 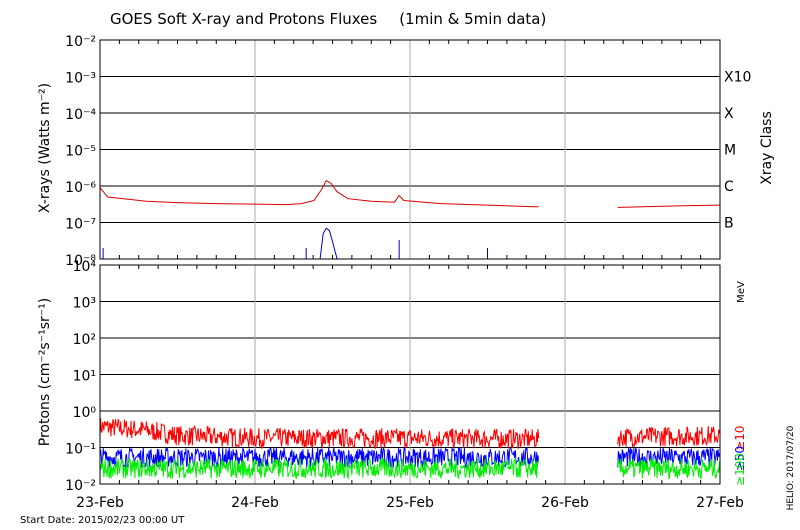 I want to click on xray-class-label-3: X, so click(x=729, y=114).